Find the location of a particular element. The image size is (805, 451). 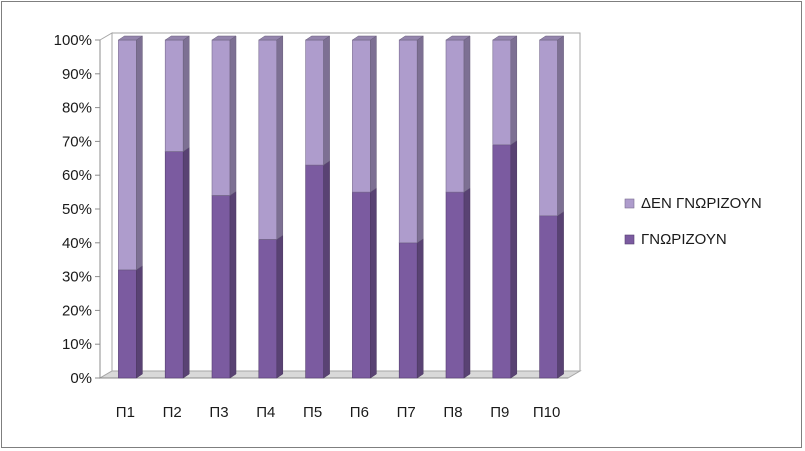

y-tick-label: 10% is located at coordinates (77, 344).